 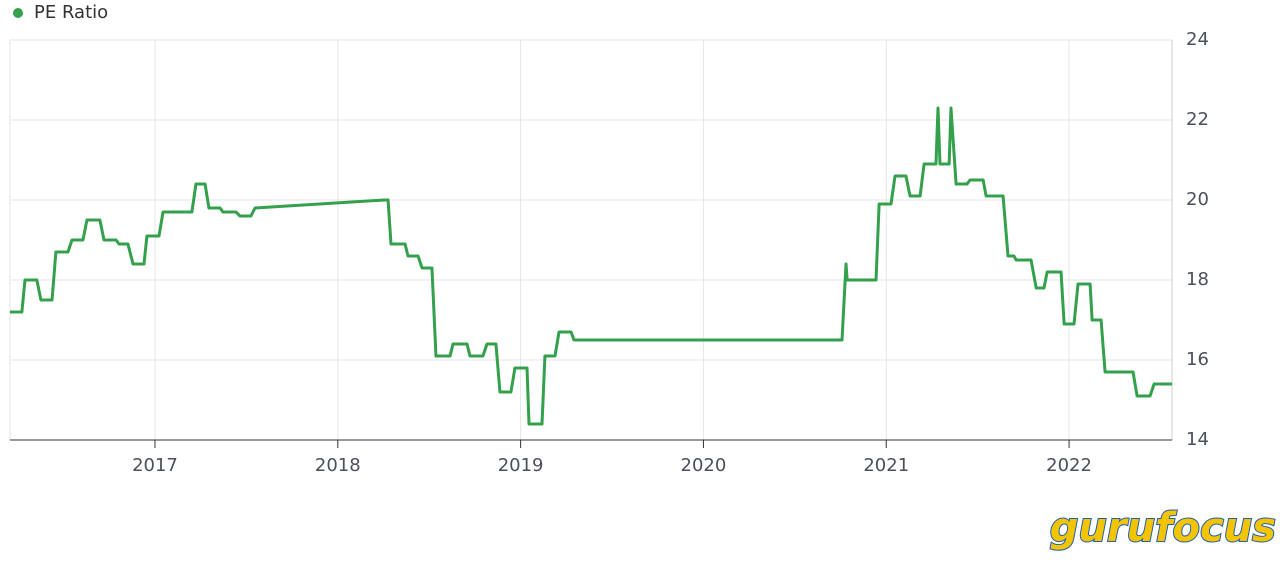 I want to click on x-tick-label: 2017, so click(x=155, y=465).